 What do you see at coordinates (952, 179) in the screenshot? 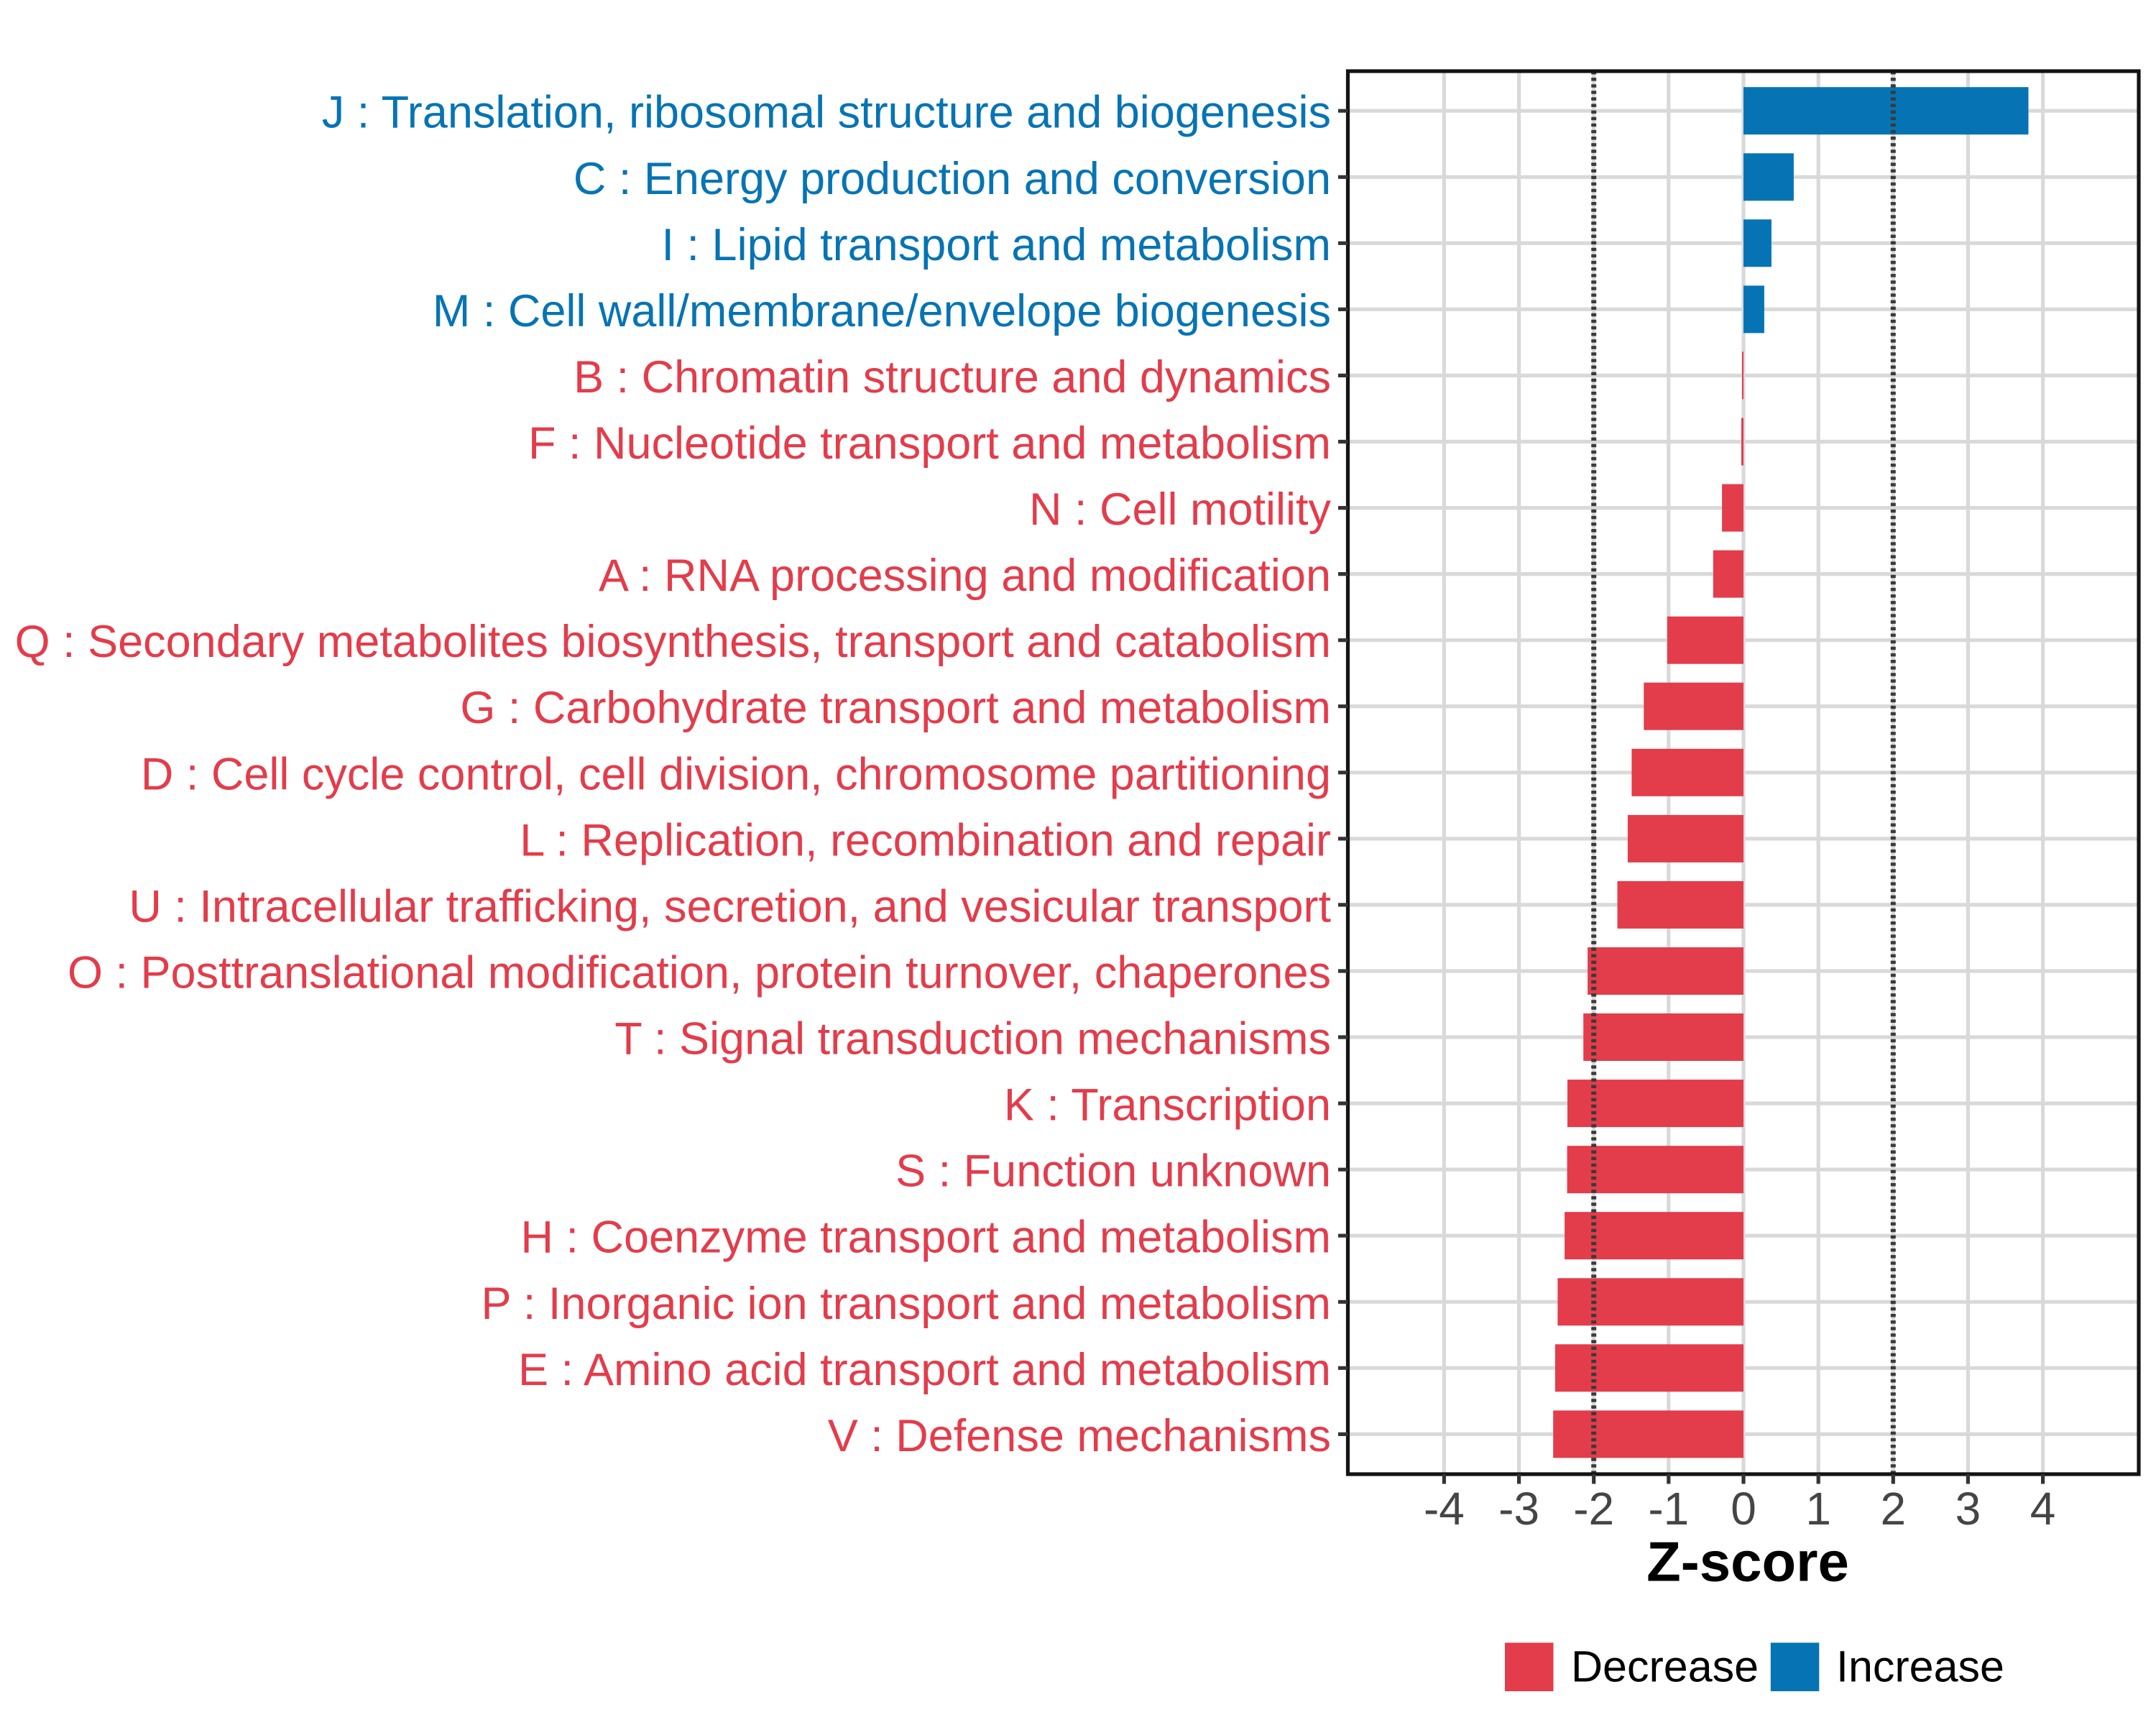
I see `svg-text:C : Energy production and conv: C : Energy production and conversion` at bounding box center [952, 179].